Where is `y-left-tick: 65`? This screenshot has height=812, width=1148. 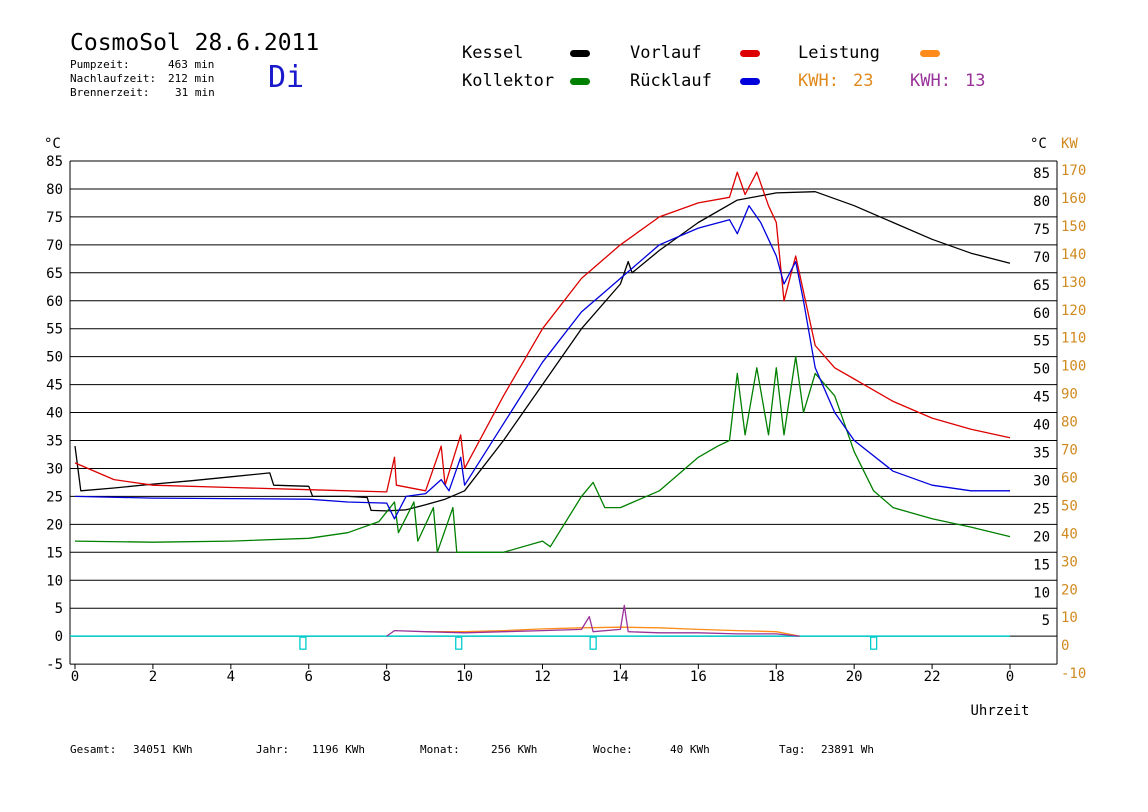
y-left-tick: 65 is located at coordinates (54, 274).